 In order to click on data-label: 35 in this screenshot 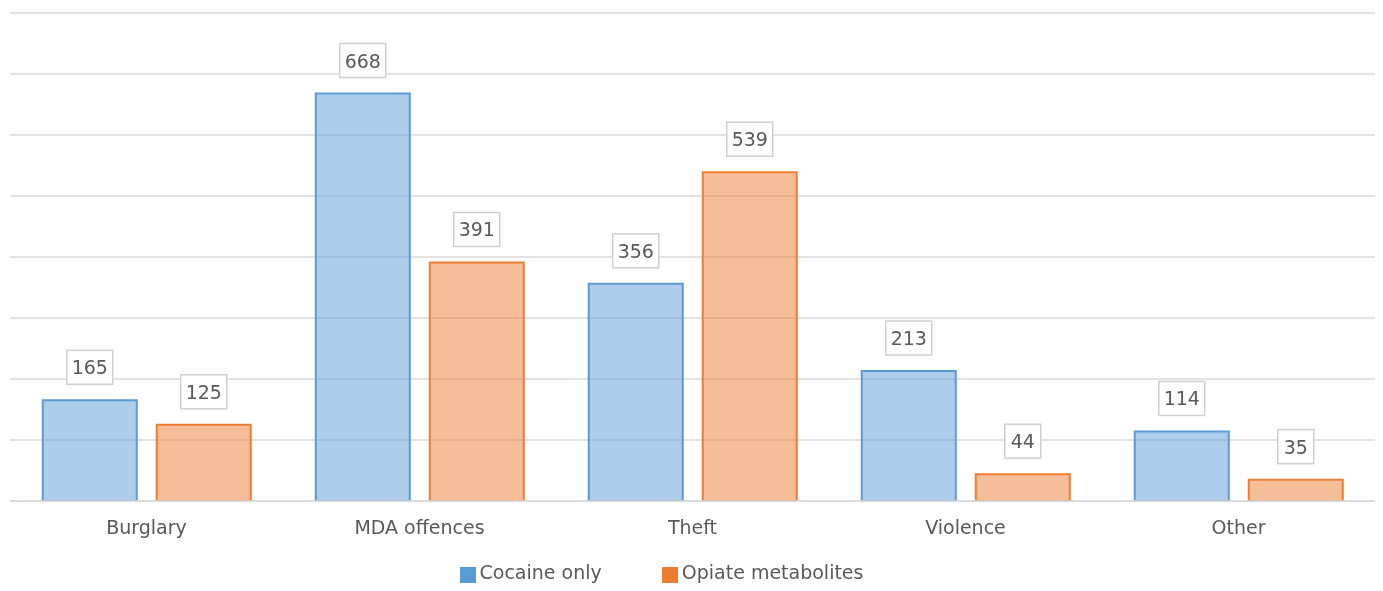, I will do `click(1295, 446)`.